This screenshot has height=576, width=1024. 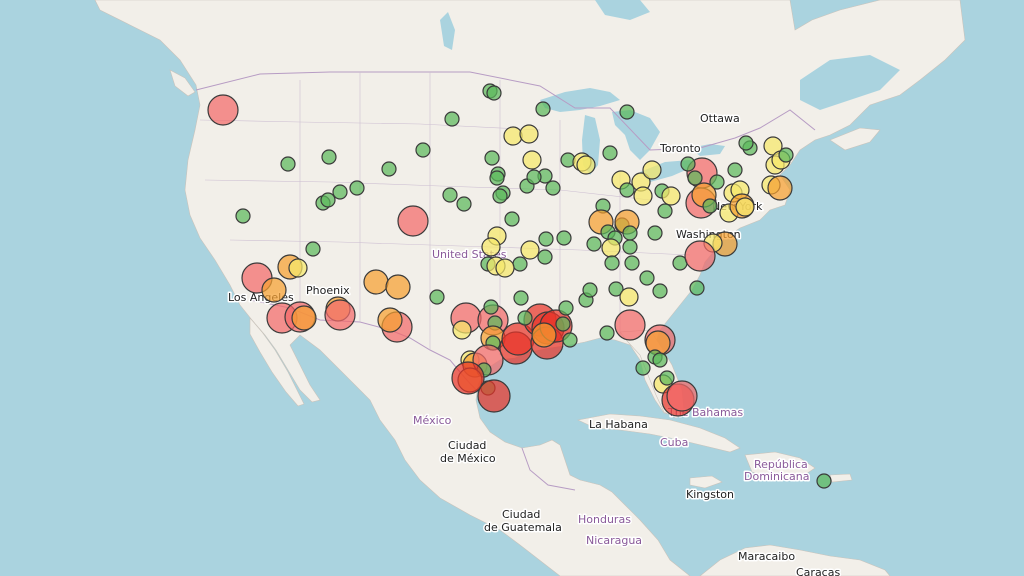 What do you see at coordinates (674, 442) in the screenshot?
I see `label-cuba: Cuba` at bounding box center [674, 442].